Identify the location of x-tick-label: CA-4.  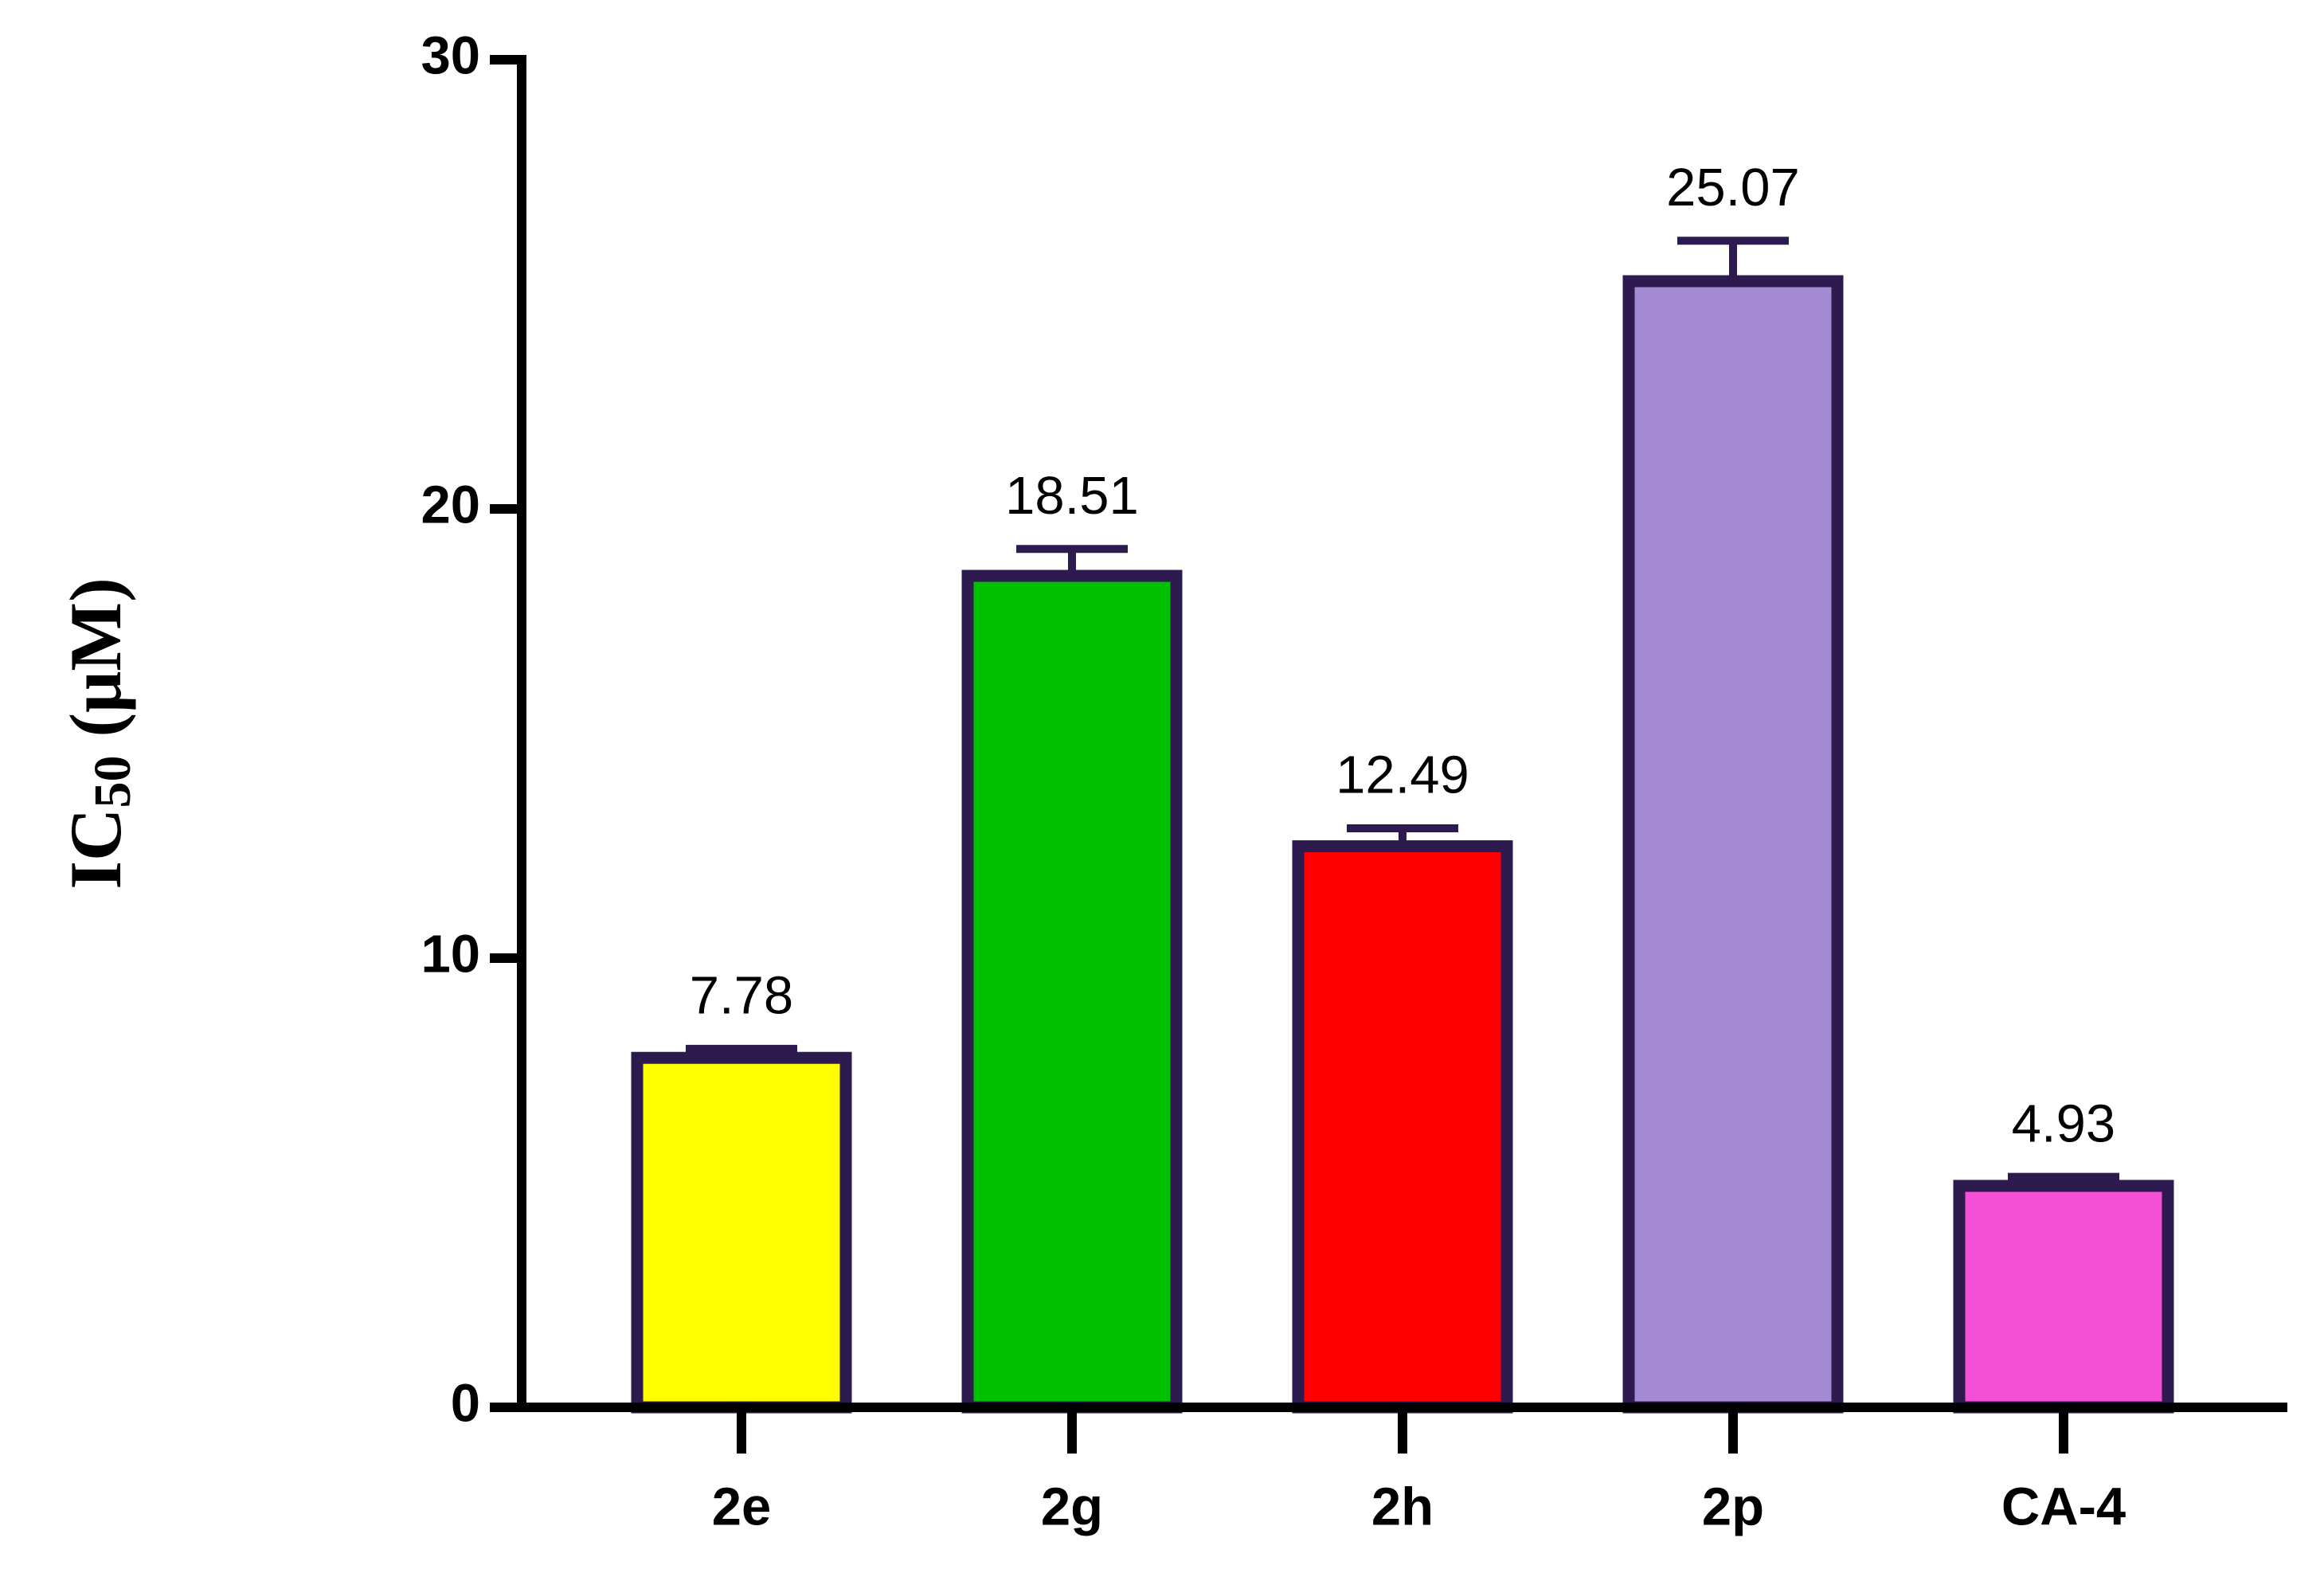
(2063, 1507).